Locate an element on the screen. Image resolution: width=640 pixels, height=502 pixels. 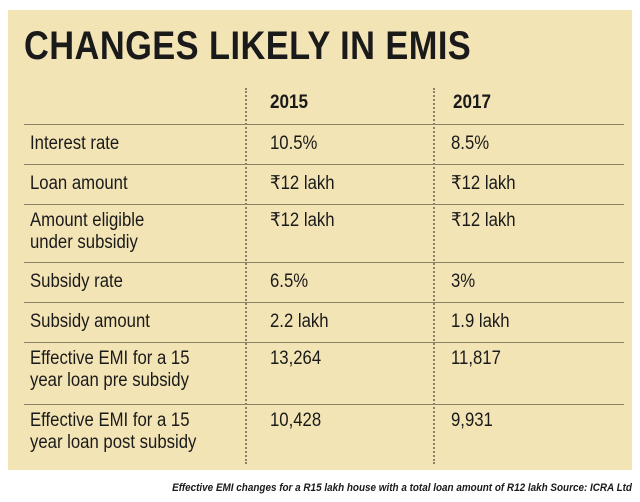
table-row: Loan amount ₹12 lakh ₹12 lakh is located at coordinates (324, 184).